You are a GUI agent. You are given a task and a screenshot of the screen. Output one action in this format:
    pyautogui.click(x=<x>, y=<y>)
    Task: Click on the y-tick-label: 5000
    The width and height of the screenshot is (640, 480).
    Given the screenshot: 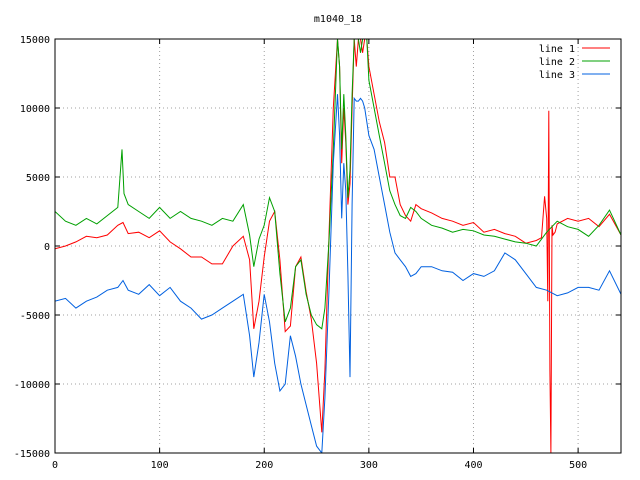 What is the action you would take?
    pyautogui.click(x=38, y=178)
    